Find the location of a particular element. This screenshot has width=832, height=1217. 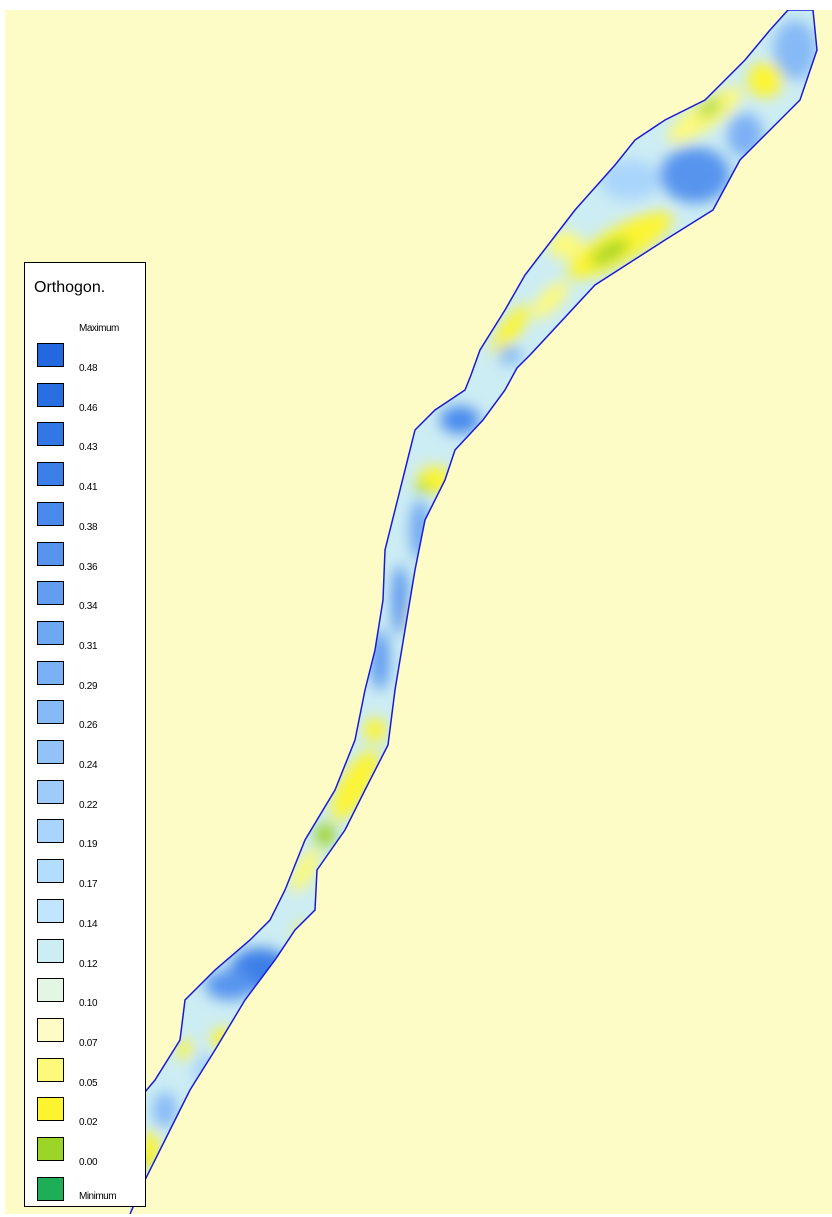

legend-item: 0.02 is located at coordinates (89, 1117).